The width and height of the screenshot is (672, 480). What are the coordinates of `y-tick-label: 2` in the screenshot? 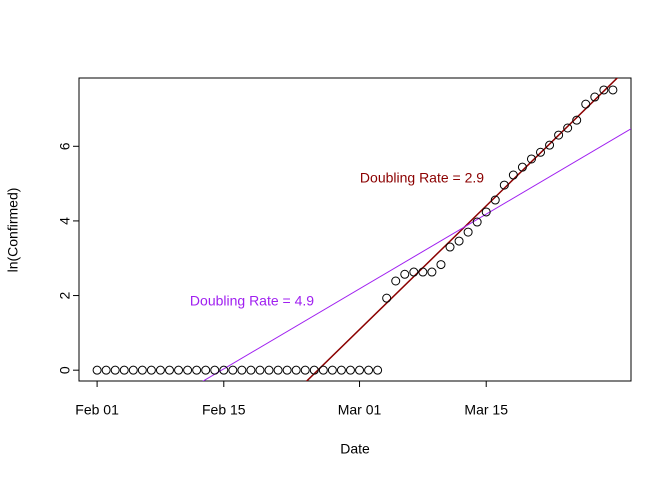 It's located at (65, 295).